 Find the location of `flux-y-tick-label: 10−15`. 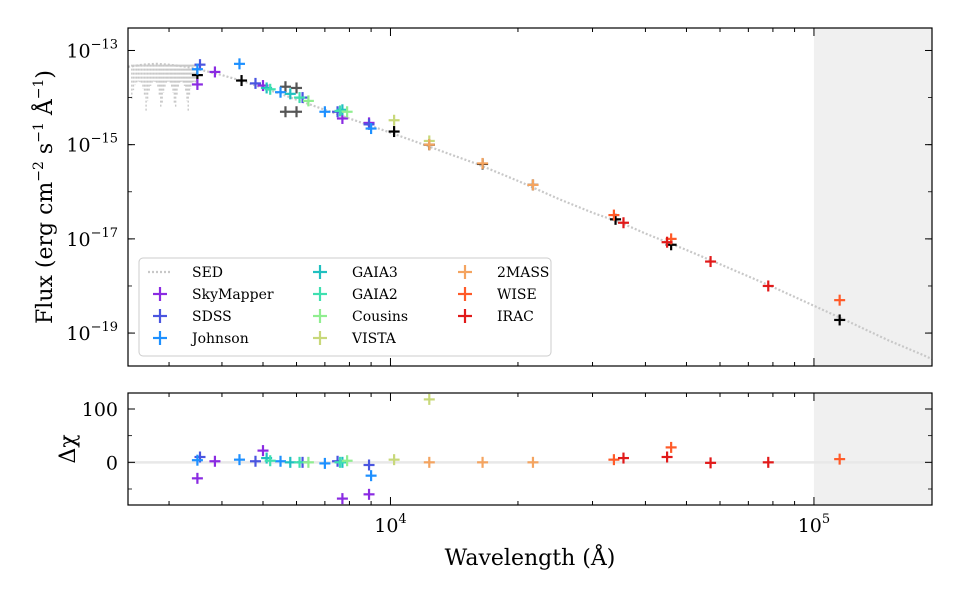

flux-y-tick-label: 10−15 is located at coordinates (92, 144).